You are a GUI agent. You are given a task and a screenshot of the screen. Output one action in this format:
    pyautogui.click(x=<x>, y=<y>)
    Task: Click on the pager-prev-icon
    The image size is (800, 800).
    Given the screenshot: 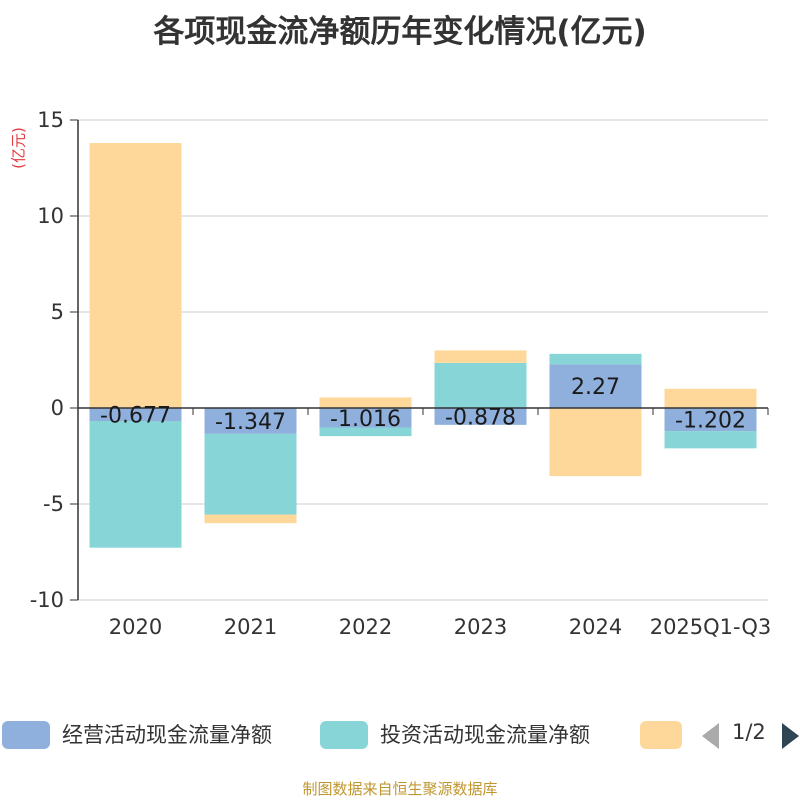 What is the action you would take?
    pyautogui.click(x=710, y=736)
    